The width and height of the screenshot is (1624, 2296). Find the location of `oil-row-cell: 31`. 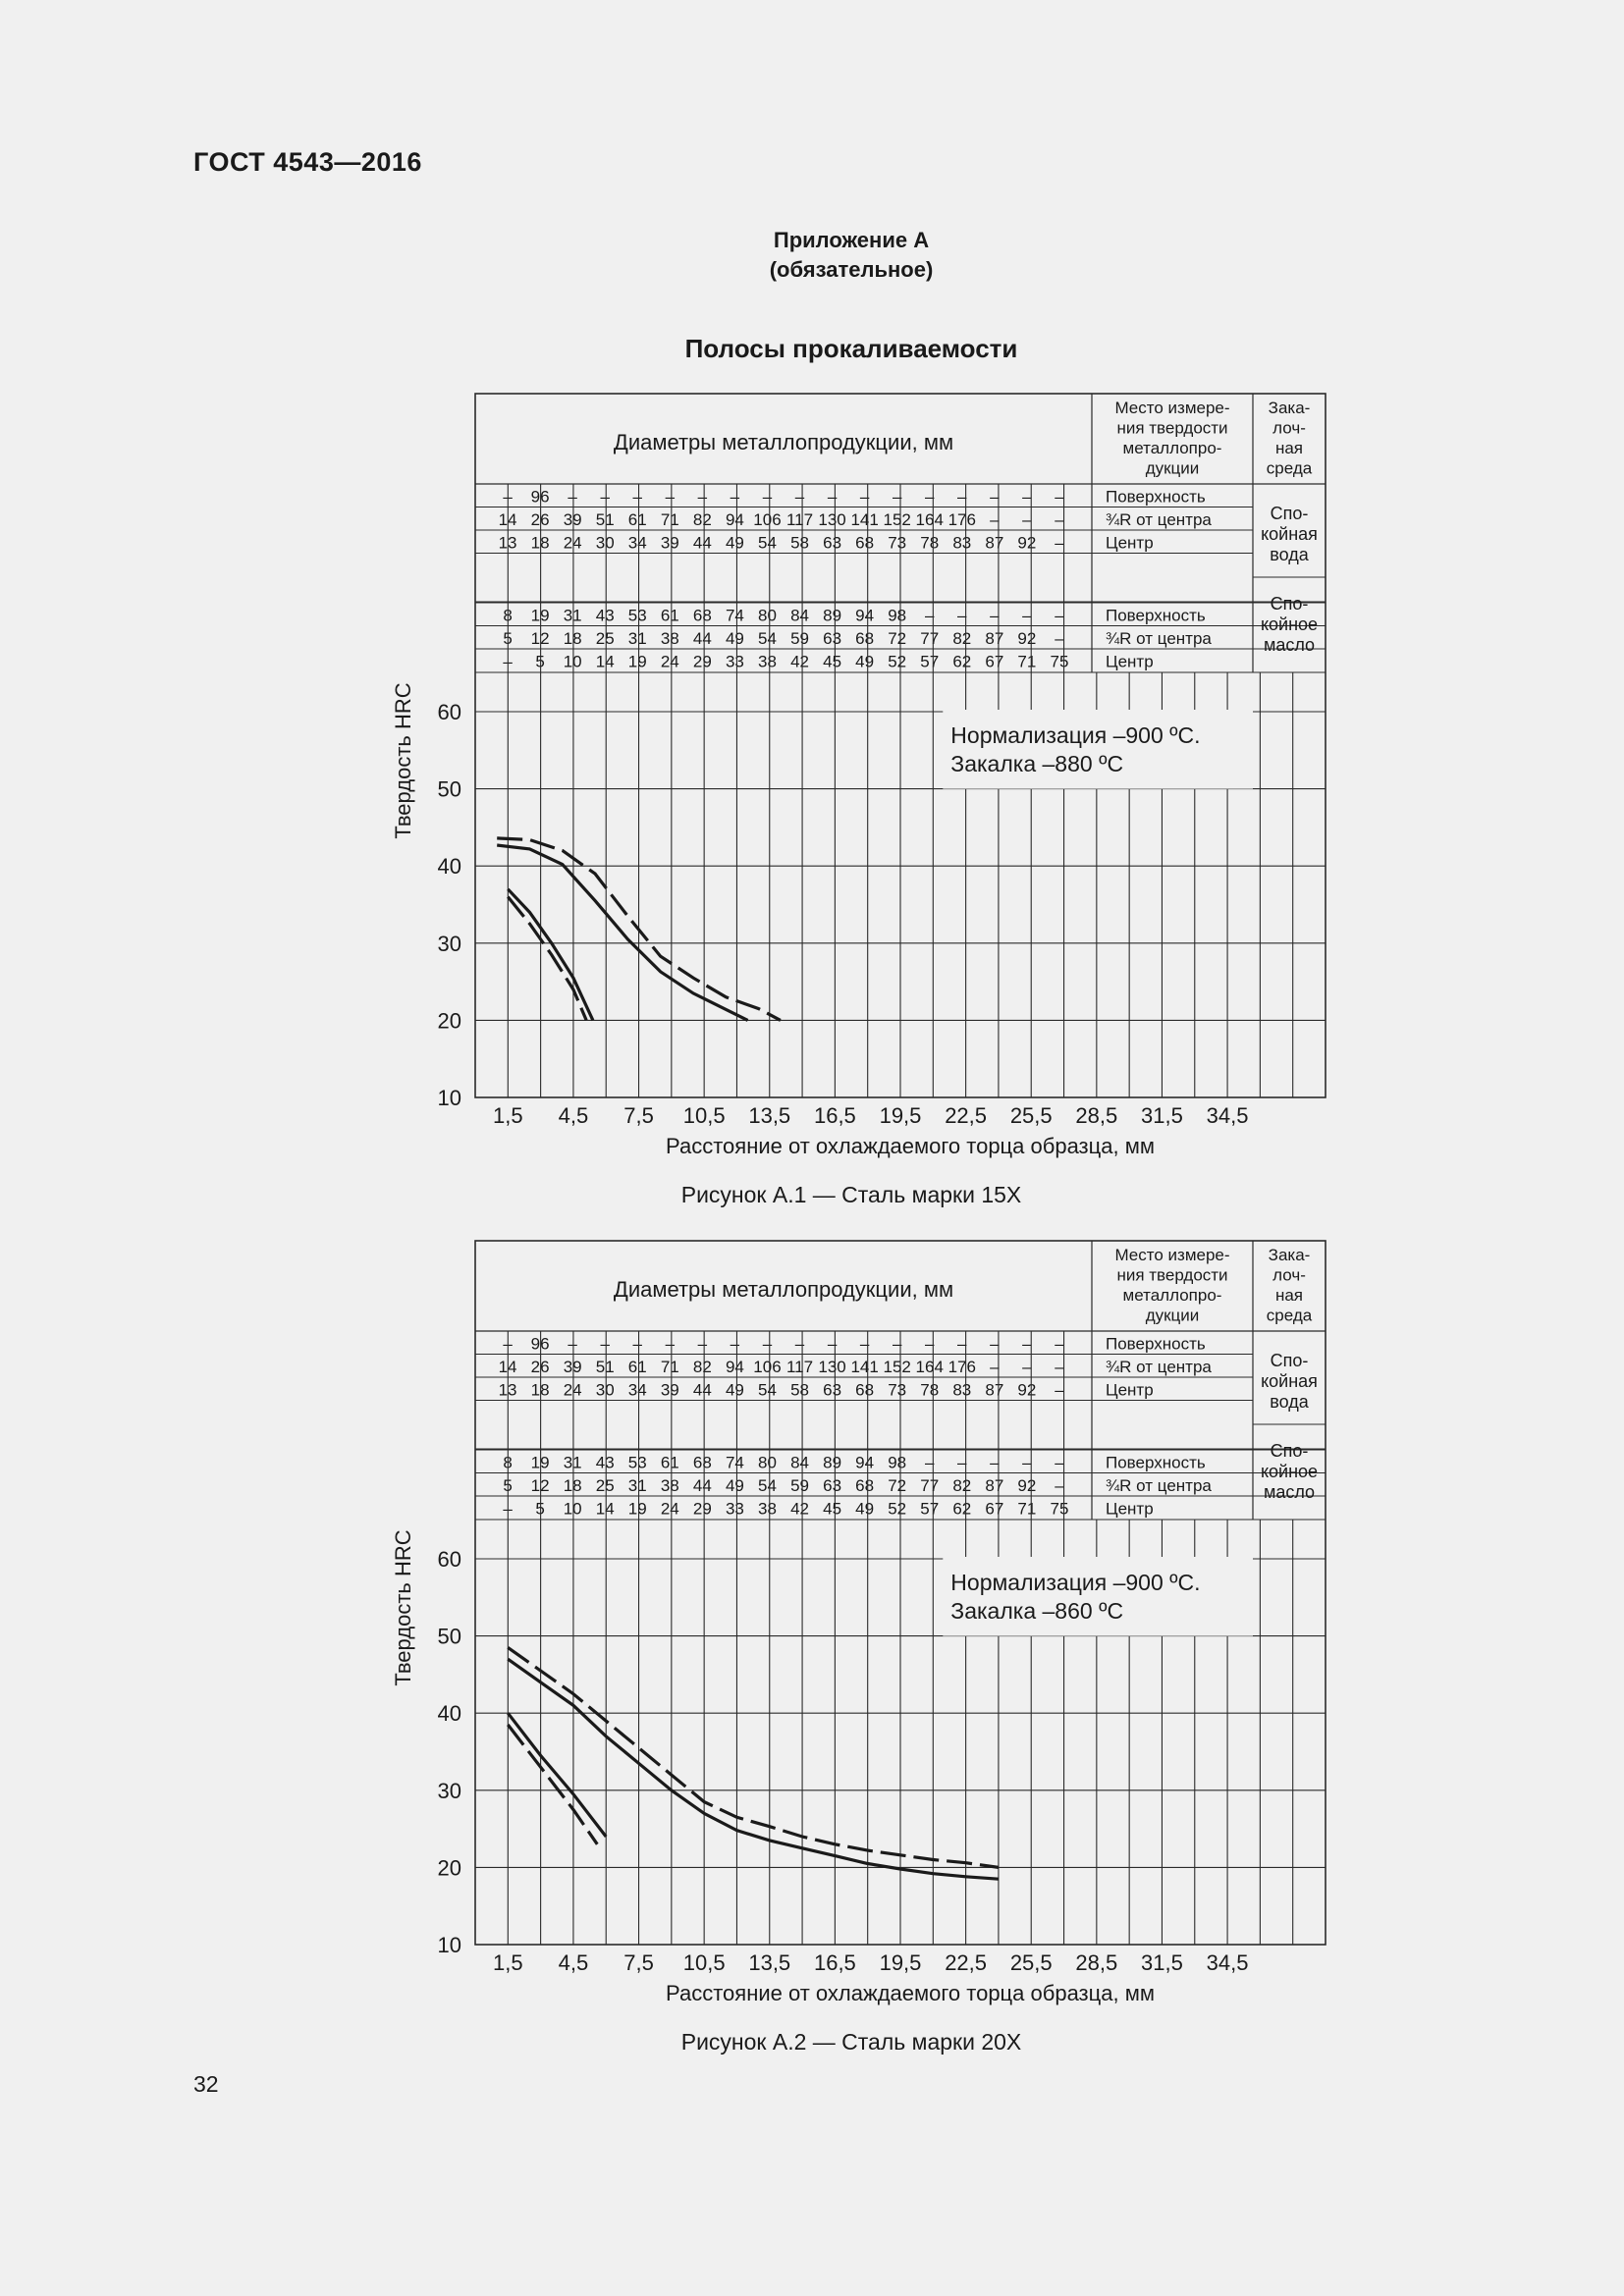

oil-row-cell: 31 is located at coordinates (637, 638).